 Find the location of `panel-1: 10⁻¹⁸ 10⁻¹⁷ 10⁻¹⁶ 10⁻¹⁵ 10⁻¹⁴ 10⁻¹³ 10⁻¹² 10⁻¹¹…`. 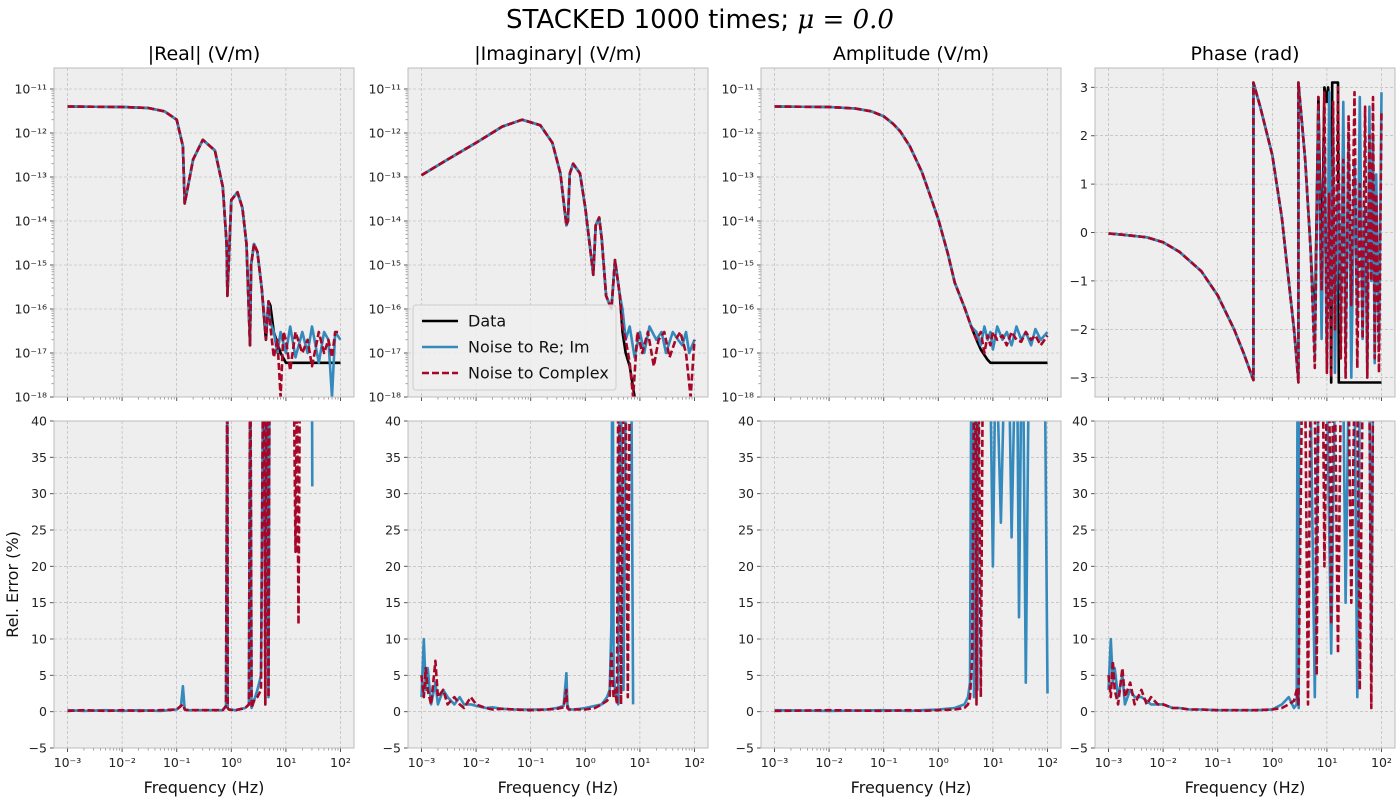

panel-1: 10⁻¹⁸ 10⁻¹⁷ 10⁻¹⁶ 10⁻¹⁵ 10⁻¹⁴ 10⁻¹³ 10⁻¹² 10⁻¹¹… is located at coordinates (184, 224).